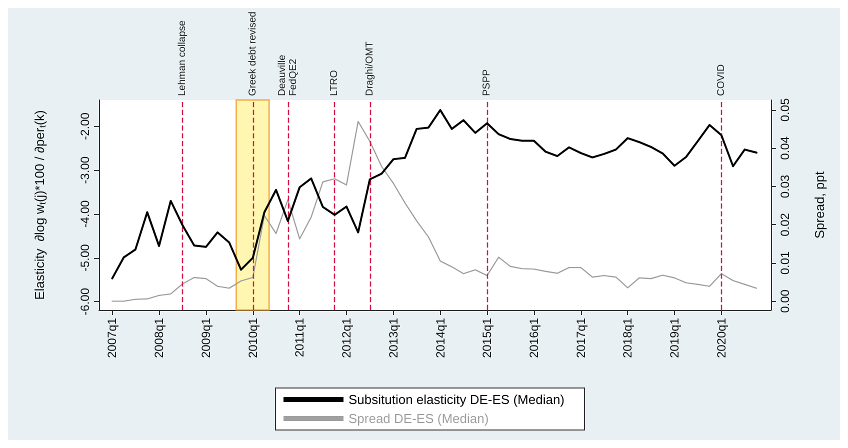 This screenshot has width=848, height=448. I want to click on x-tick-label: 2020q1, so click(721, 338).